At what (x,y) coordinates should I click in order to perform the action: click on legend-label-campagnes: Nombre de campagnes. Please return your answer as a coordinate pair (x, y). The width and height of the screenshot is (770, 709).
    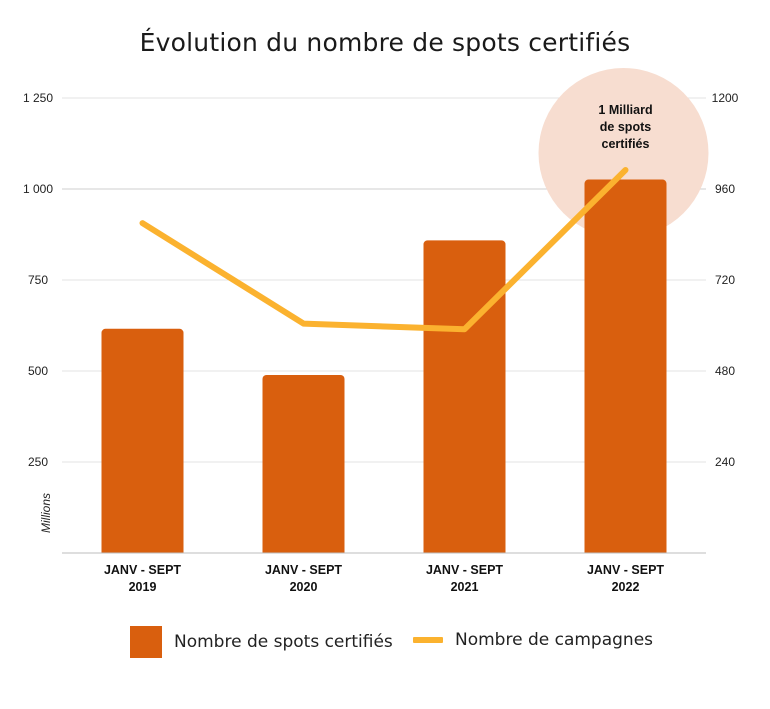
    Looking at the image, I should click on (554, 640).